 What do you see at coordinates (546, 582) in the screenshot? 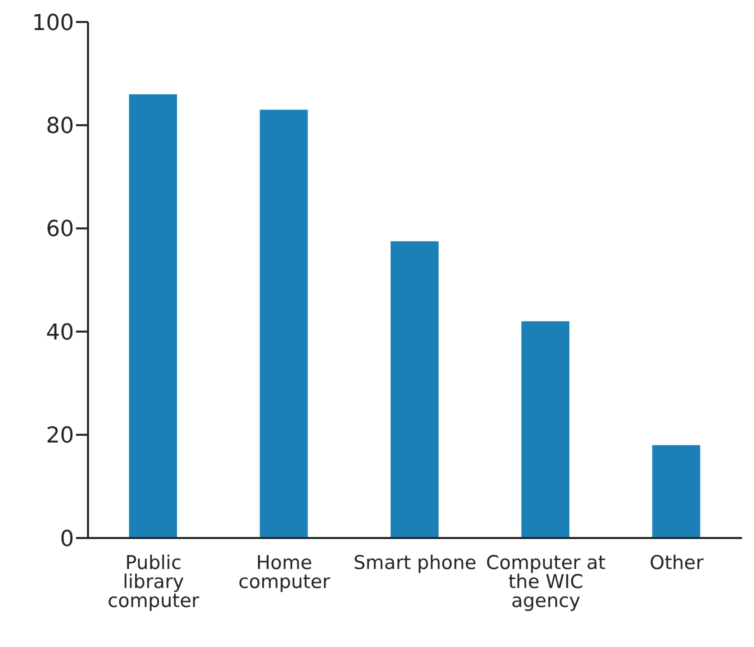
I see `x-tick-label: Computer at the WIC agency` at bounding box center [546, 582].